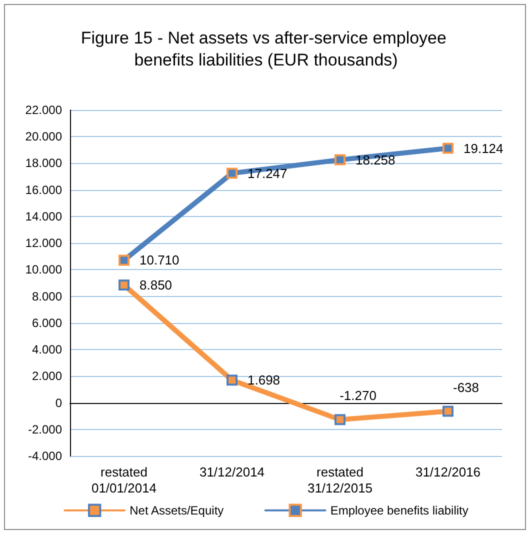 Image resolution: width=532 pixels, height=536 pixels. What do you see at coordinates (43, 163) in the screenshot?
I see `y-tick-label: 18.000` at bounding box center [43, 163].